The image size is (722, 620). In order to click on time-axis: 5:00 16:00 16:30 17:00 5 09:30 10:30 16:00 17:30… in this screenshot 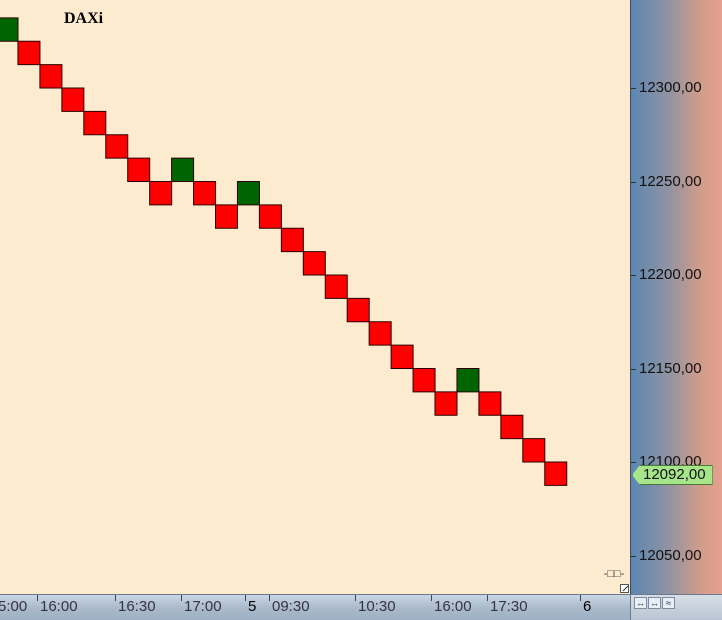, I will do `click(315, 607)`.